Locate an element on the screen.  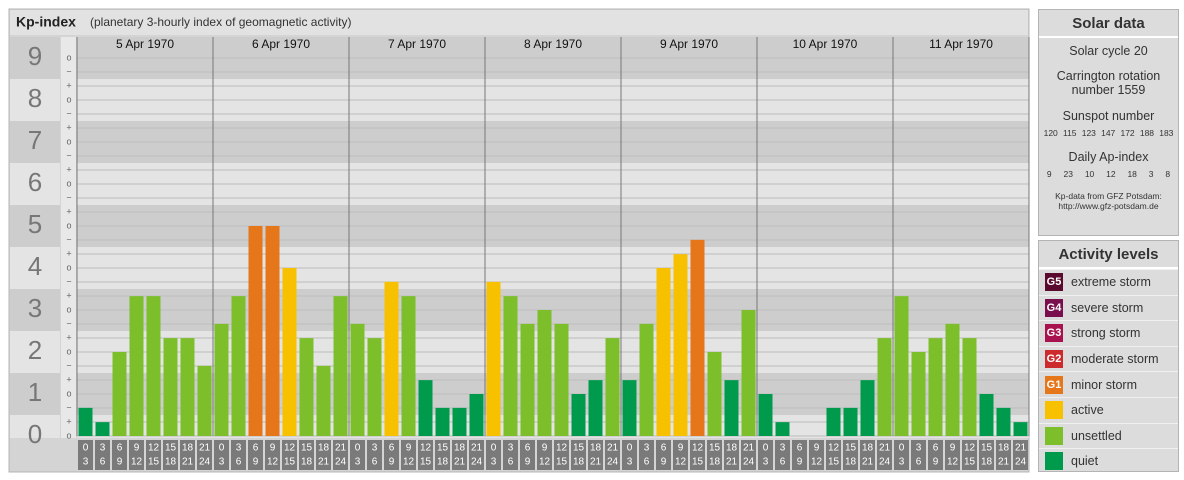
level-item: G3 strong storm is located at coordinates (1108, 333).